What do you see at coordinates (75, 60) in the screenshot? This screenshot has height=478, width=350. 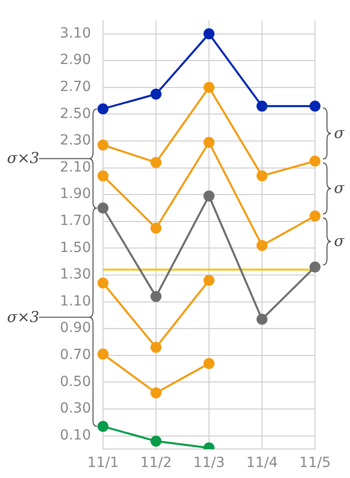 I see `y-tick-label: 2.90` at bounding box center [75, 60].